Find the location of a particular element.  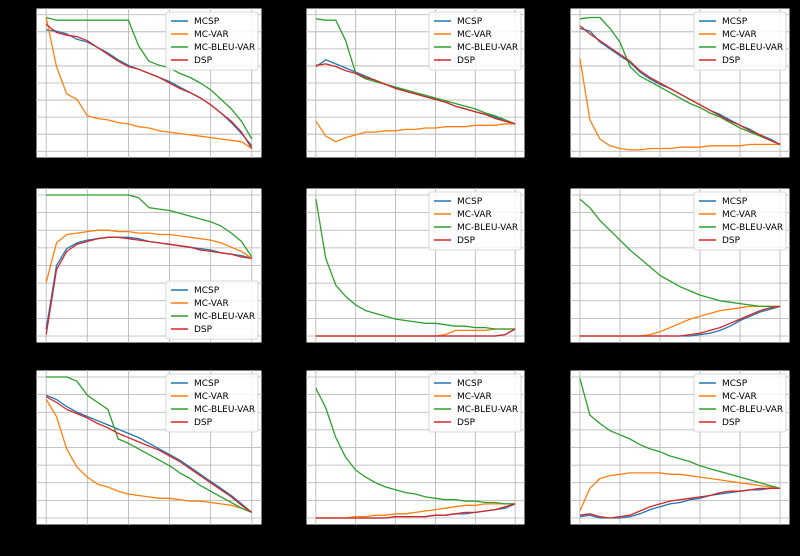

panel-4: MCSP MC-VAR MC-BLEU-VAR DSP is located at coordinates (147, 267).